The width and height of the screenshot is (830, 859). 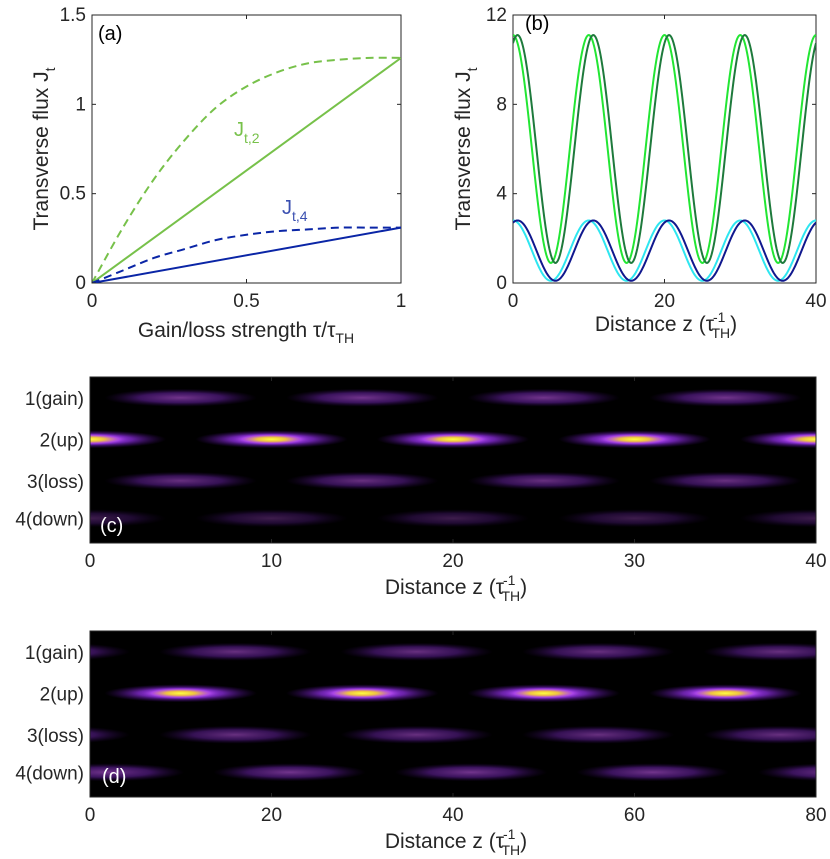 I want to click on panel-d-row-label: 4(down), so click(x=49, y=773).